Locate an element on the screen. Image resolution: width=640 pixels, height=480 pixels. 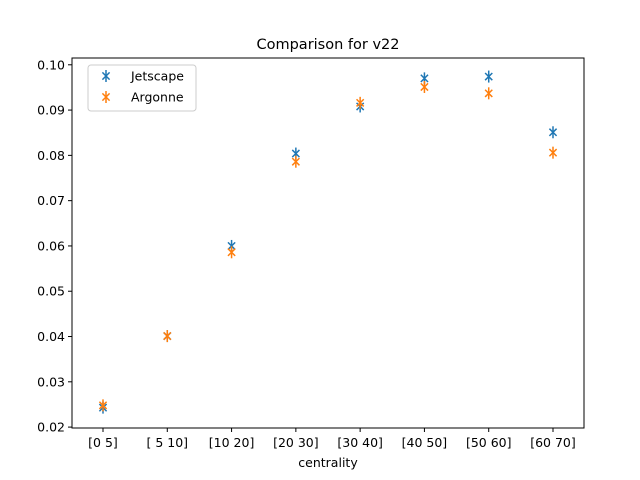
x-tick-label: [50 60] is located at coordinates (489, 442).